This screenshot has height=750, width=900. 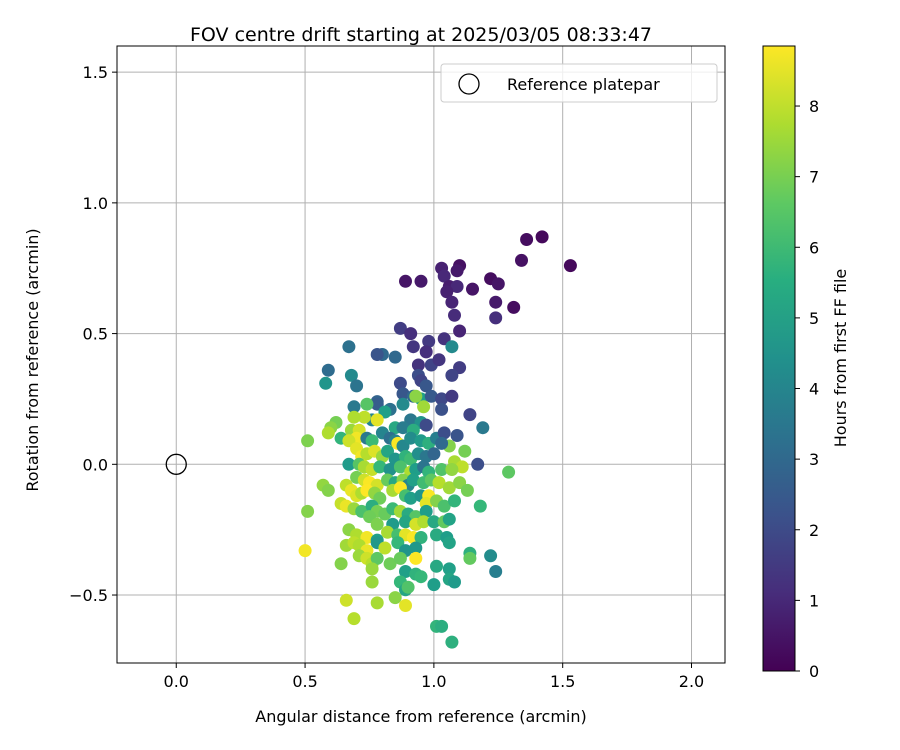 I want to click on x-tick-label: 1.5, so click(x=562, y=681).